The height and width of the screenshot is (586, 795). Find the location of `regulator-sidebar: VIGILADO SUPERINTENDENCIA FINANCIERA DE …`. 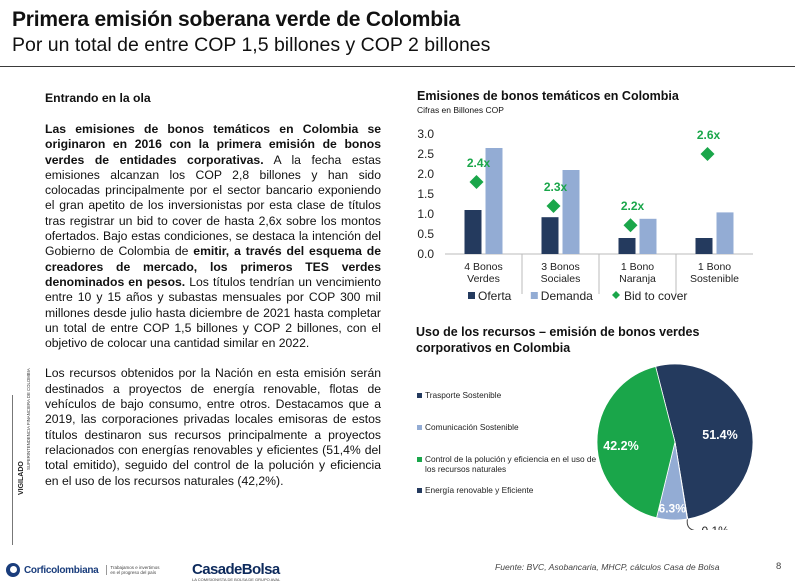

regulator-sidebar: VIGILADO SUPERINTENDENCIA FINANCIERA DE … is located at coordinates (20, 456).